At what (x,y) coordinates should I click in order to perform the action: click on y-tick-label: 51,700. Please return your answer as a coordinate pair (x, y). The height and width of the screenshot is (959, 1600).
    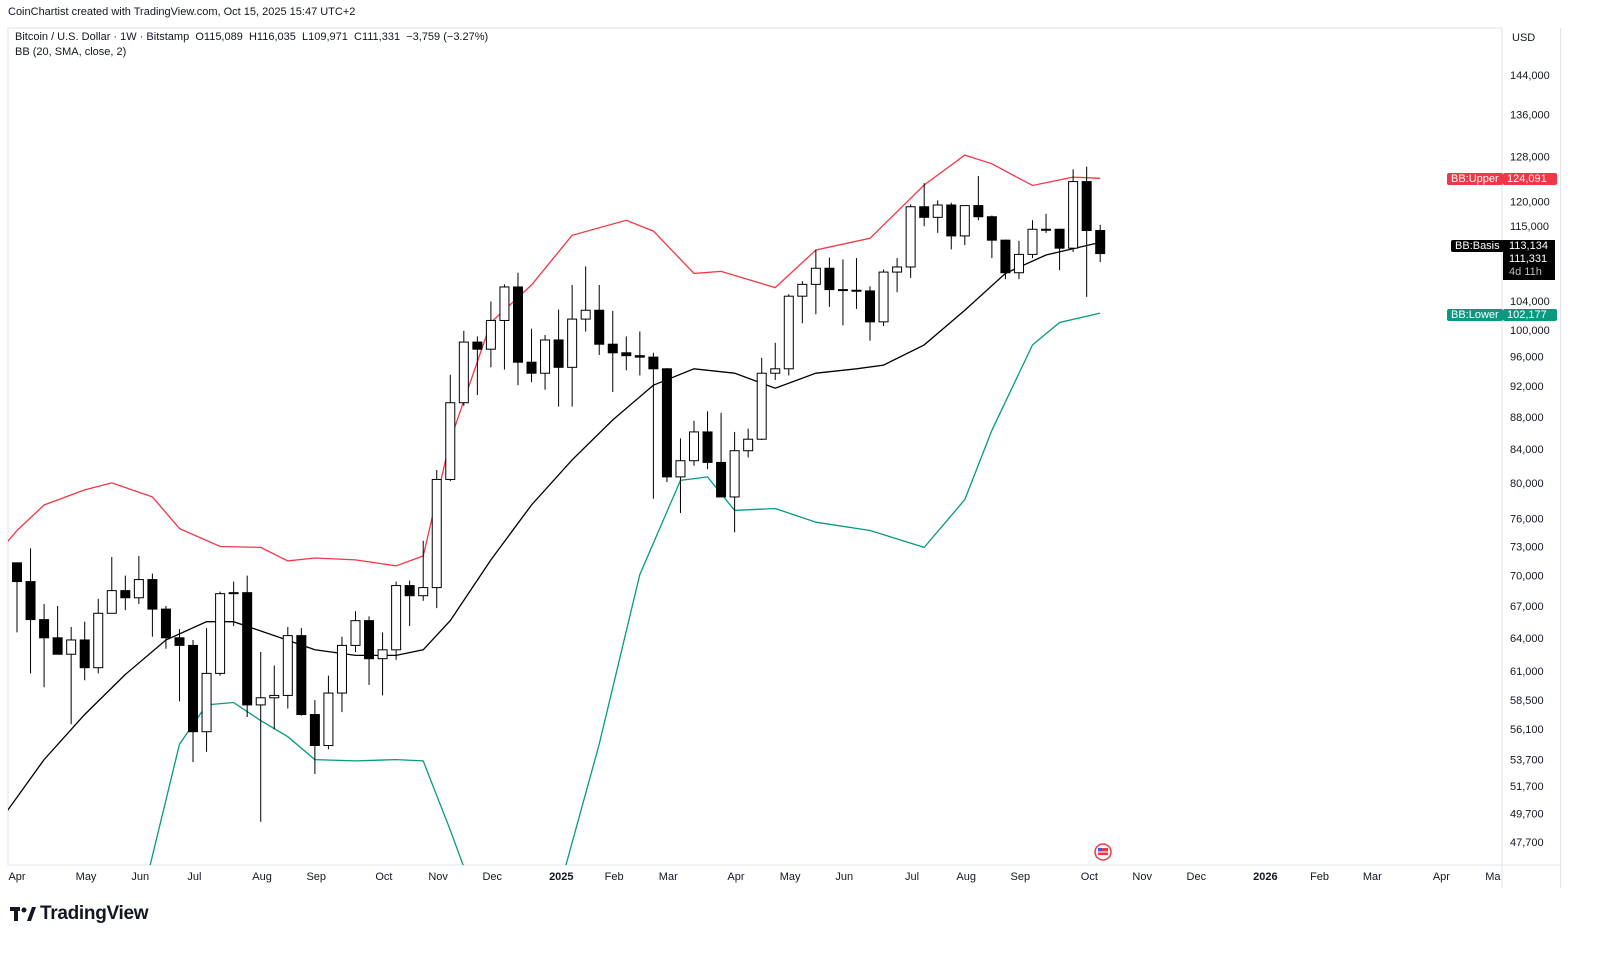
    Looking at the image, I should click on (1527, 787).